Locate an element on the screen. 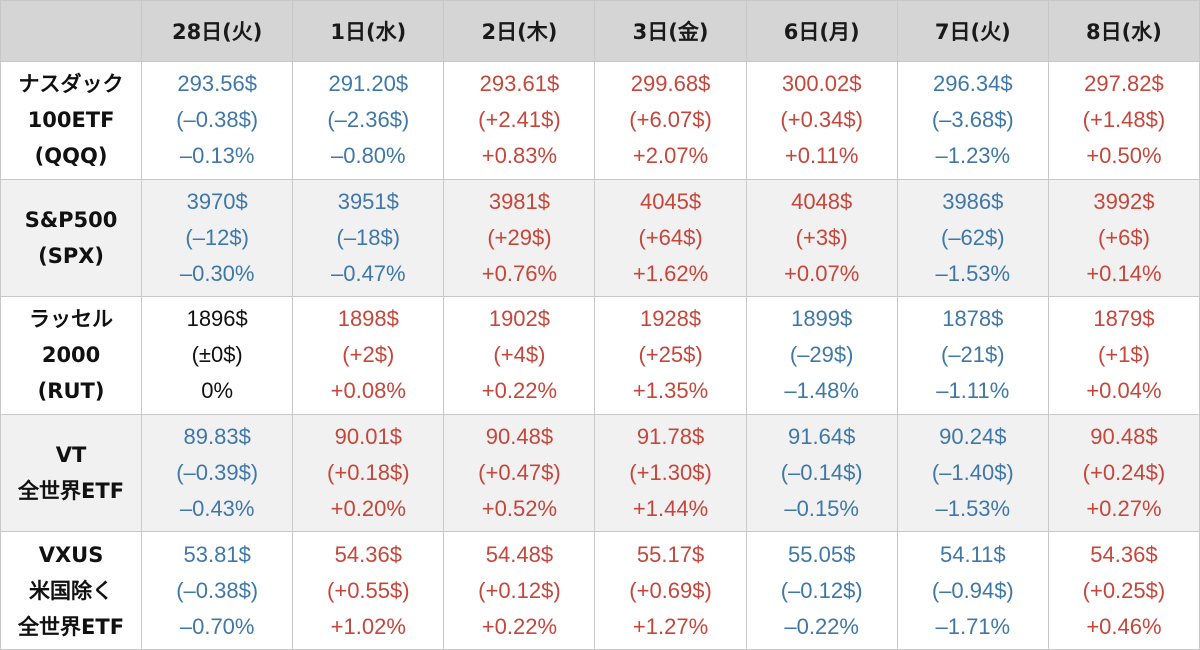 The height and width of the screenshot is (650, 1200). price-change: (+0.55$) is located at coordinates (368, 590).